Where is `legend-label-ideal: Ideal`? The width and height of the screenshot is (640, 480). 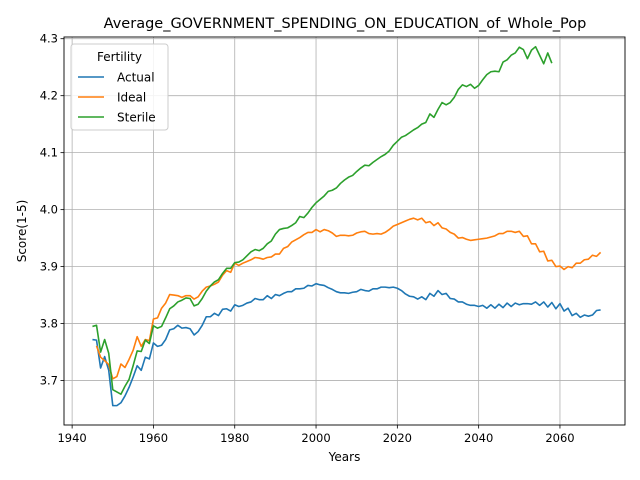 legend-label-ideal: Ideal is located at coordinates (131, 98).